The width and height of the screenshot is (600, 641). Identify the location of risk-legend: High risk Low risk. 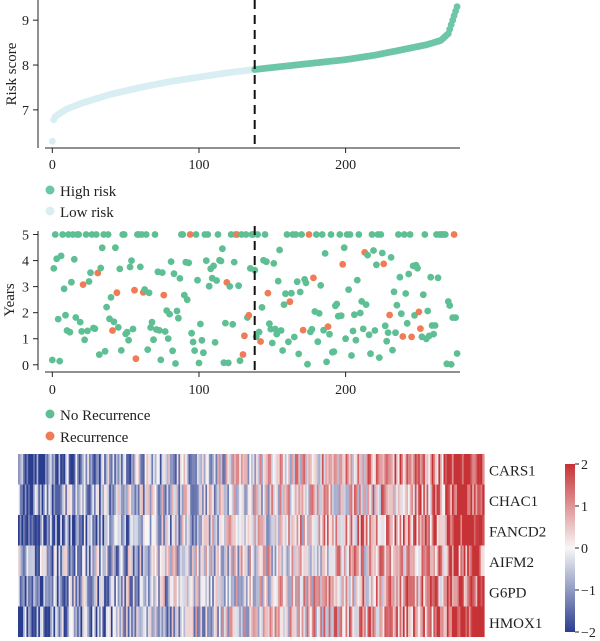
(81, 202).